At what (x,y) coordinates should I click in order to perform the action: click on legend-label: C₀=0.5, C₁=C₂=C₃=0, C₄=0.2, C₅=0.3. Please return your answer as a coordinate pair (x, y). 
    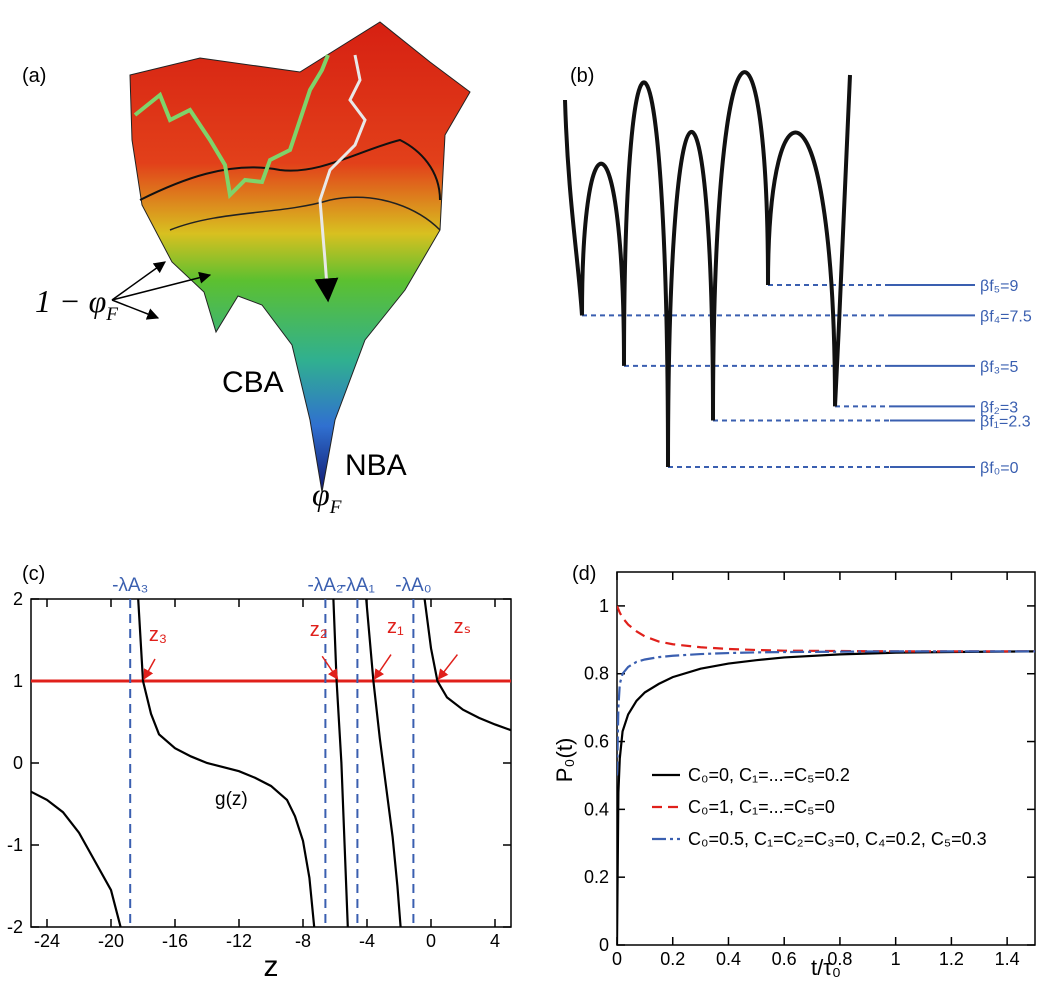
    Looking at the image, I should click on (837, 839).